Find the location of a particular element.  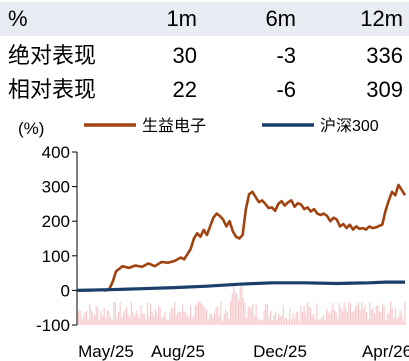

row-label: 相对表现 is located at coordinates (52, 89).